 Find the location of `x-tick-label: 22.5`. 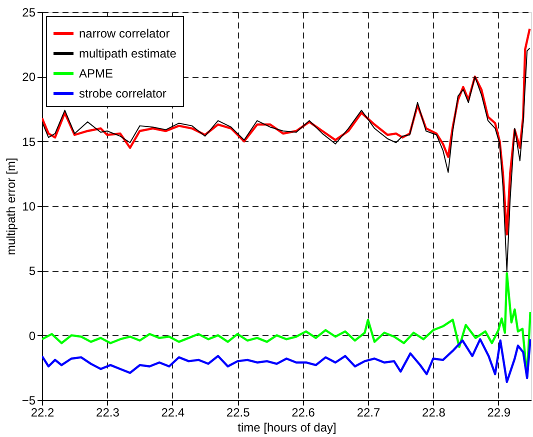

x-tick-label: 22.5 is located at coordinates (238, 413).